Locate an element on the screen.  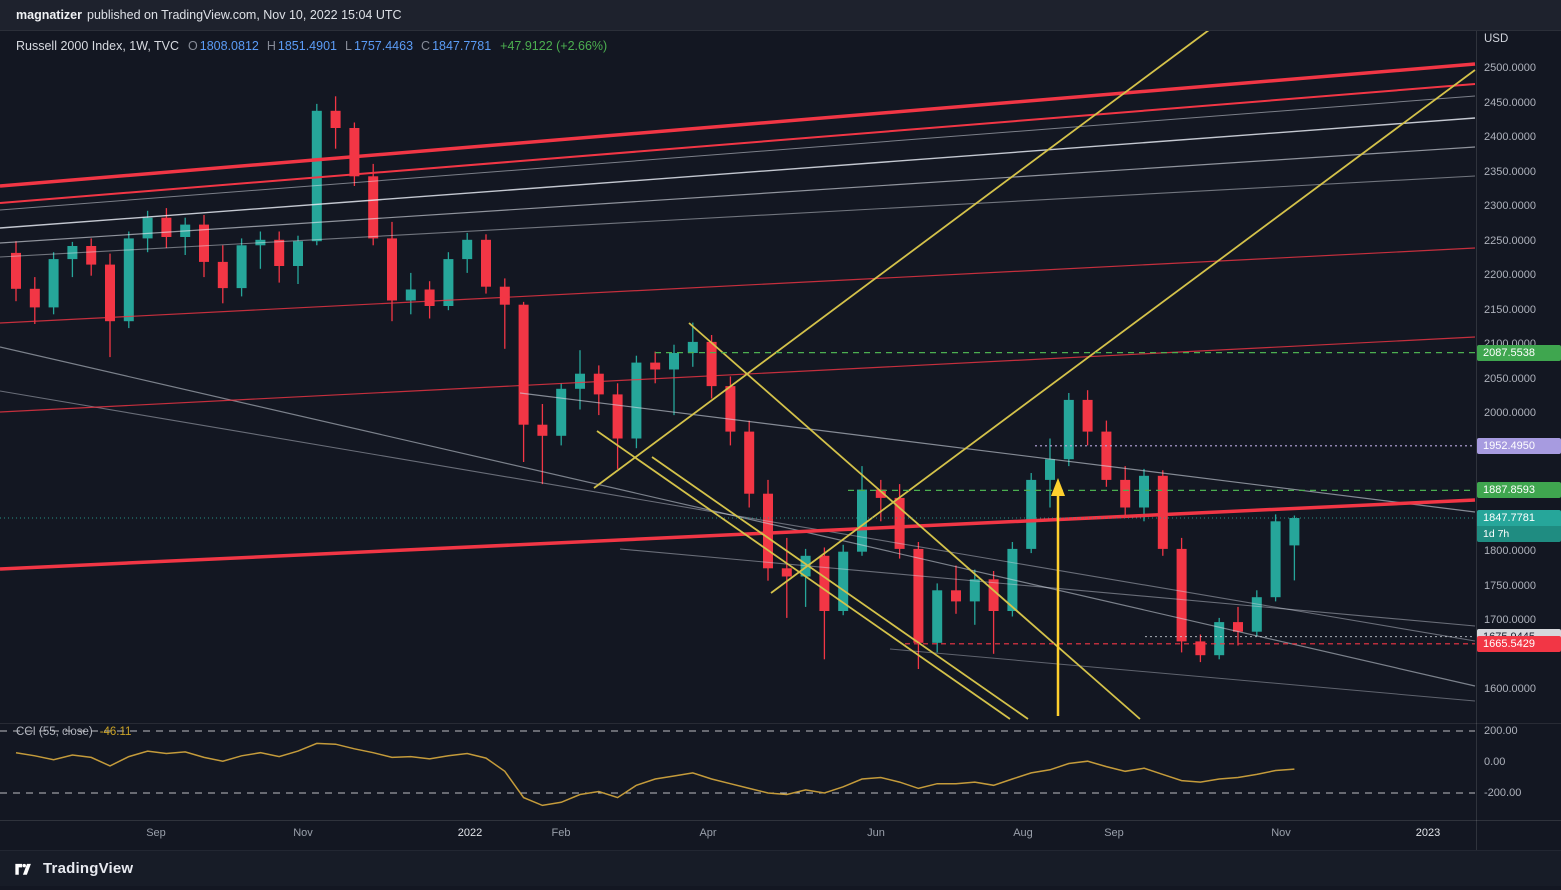
indicator-value: -46.11 is located at coordinates (115, 732).